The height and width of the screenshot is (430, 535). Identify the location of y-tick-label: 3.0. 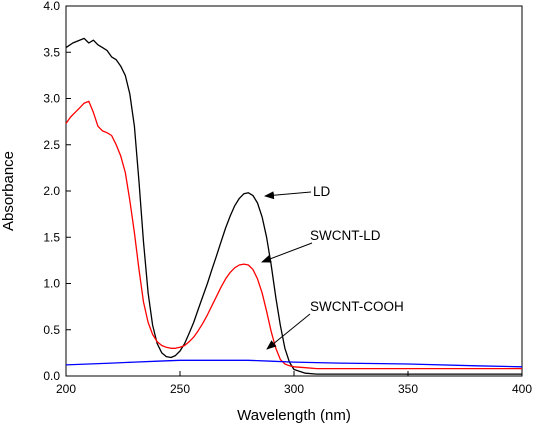
(51, 99).